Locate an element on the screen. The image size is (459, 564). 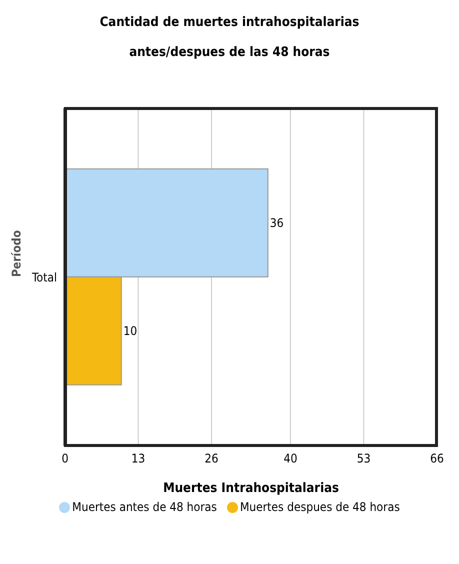
y-axis-title: Período is located at coordinates (16, 253).